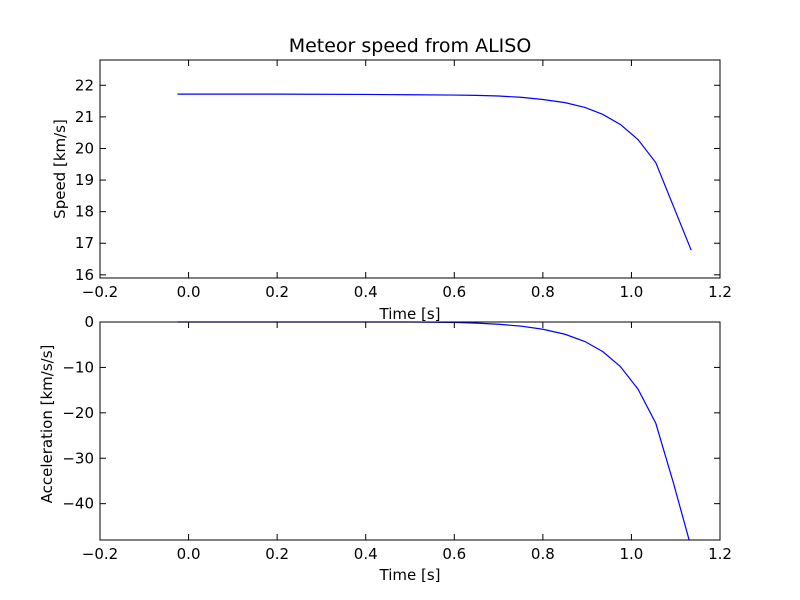  What do you see at coordinates (410, 46) in the screenshot?
I see `speed-chart-title: Meteor speed from ALISO` at bounding box center [410, 46].